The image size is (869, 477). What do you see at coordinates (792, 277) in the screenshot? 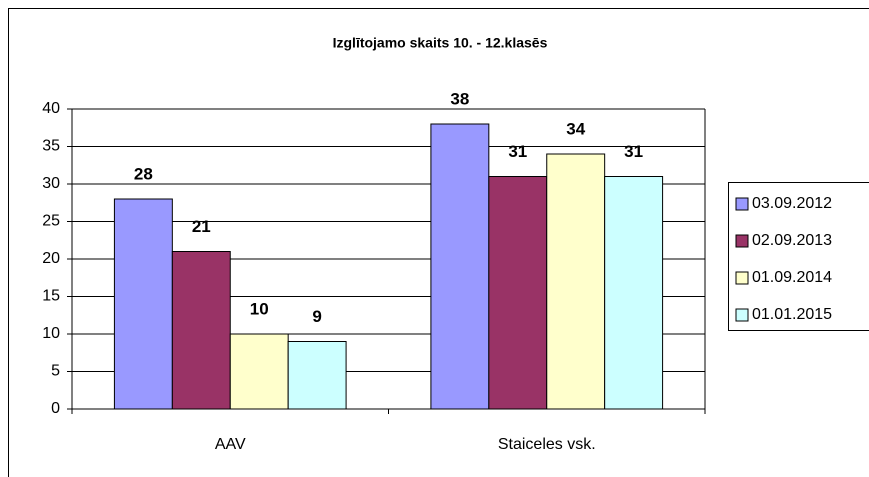
I see `legend-label: 01.09.2014` at bounding box center [792, 277].